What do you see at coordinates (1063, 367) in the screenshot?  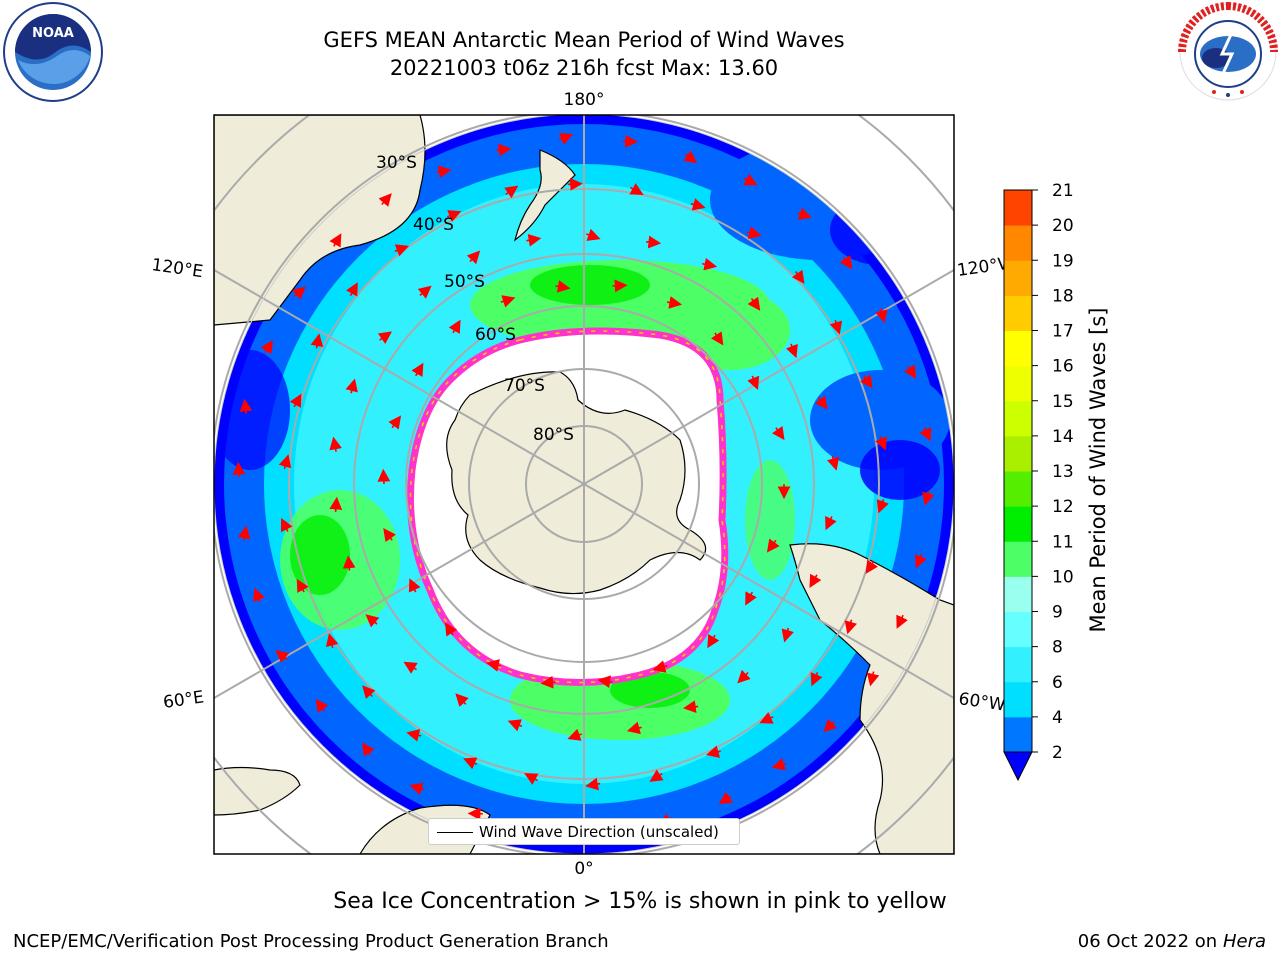 I see `colorbar-tick-label: 16` at bounding box center [1063, 367].